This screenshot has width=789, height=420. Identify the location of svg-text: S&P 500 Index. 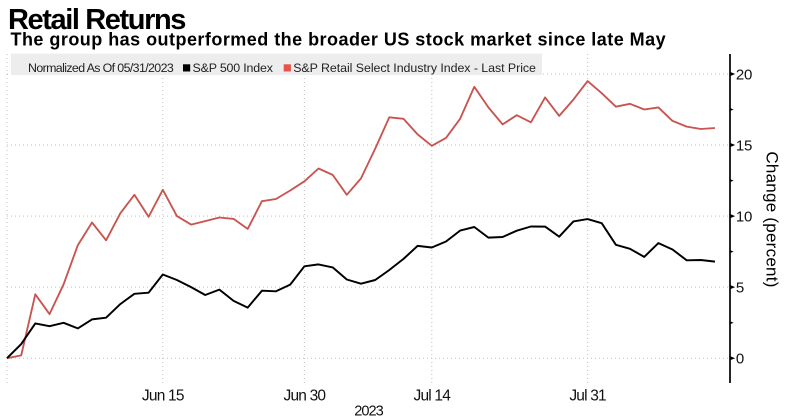
(233, 68).